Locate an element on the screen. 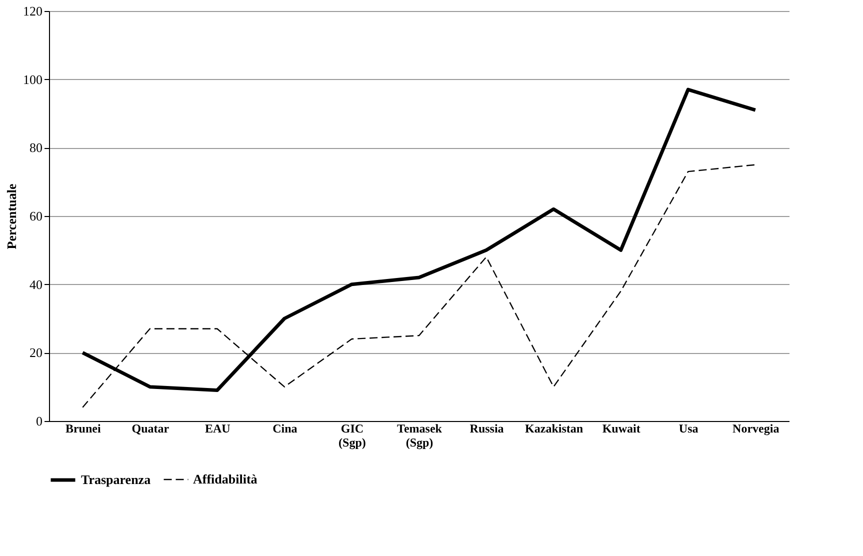  y-tick-label: 60 is located at coordinates (36, 216).